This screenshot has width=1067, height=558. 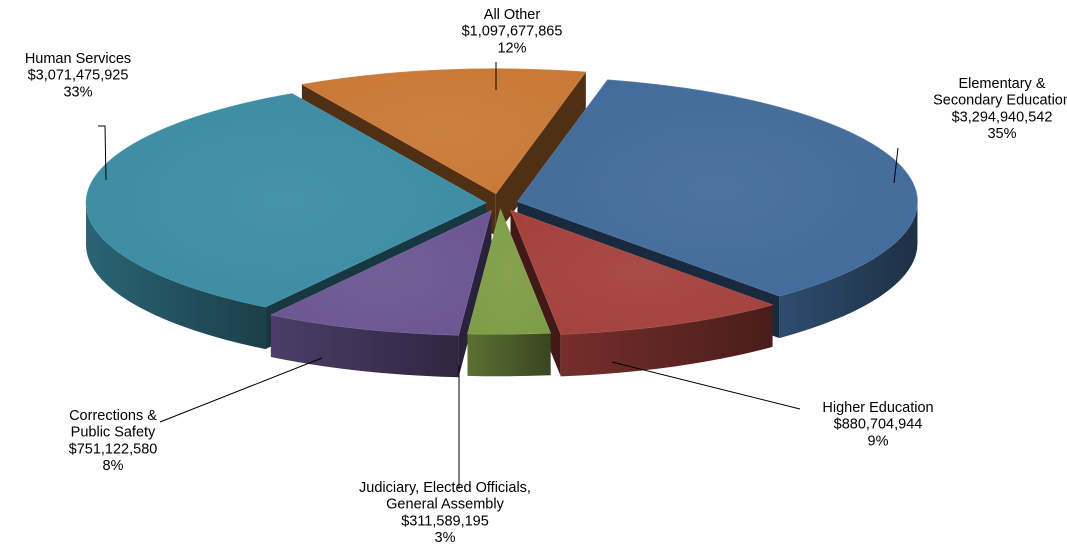 I want to click on slice-amount-text: $3,071,475,925, so click(x=78, y=76).